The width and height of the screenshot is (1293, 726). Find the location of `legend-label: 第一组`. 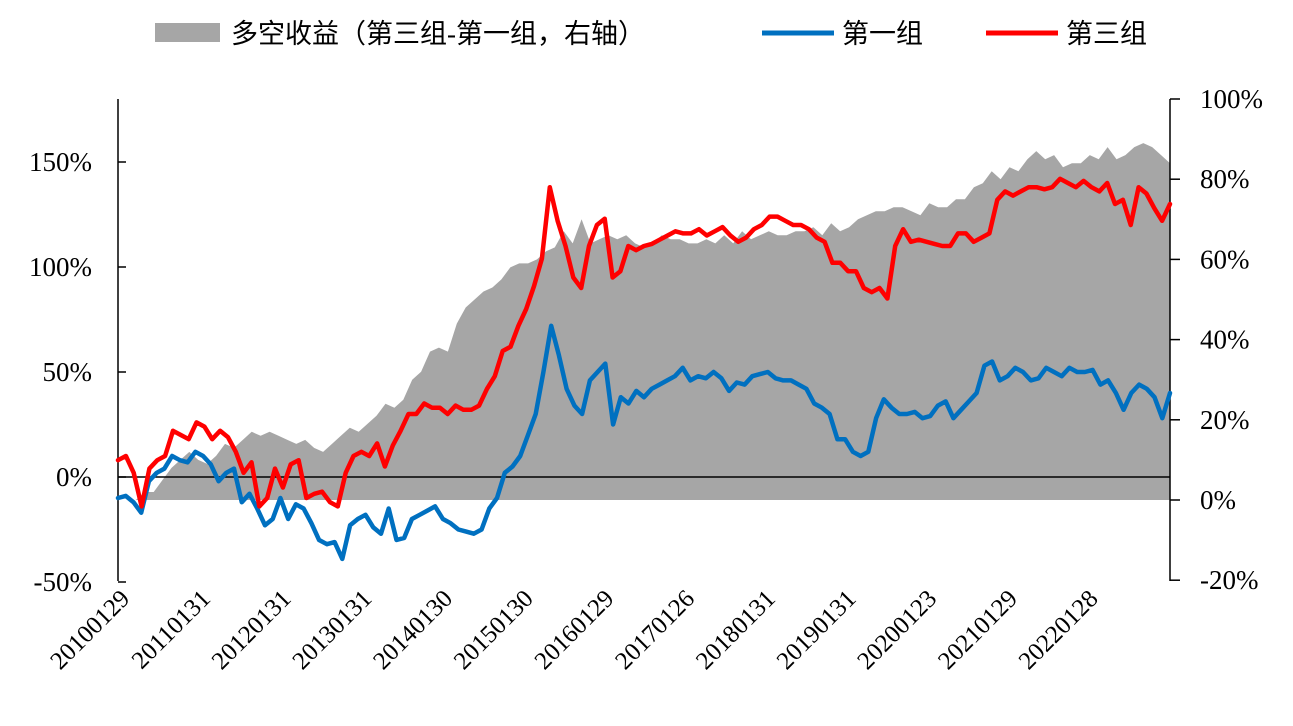

legend-label: 第一组 is located at coordinates (882, 34).